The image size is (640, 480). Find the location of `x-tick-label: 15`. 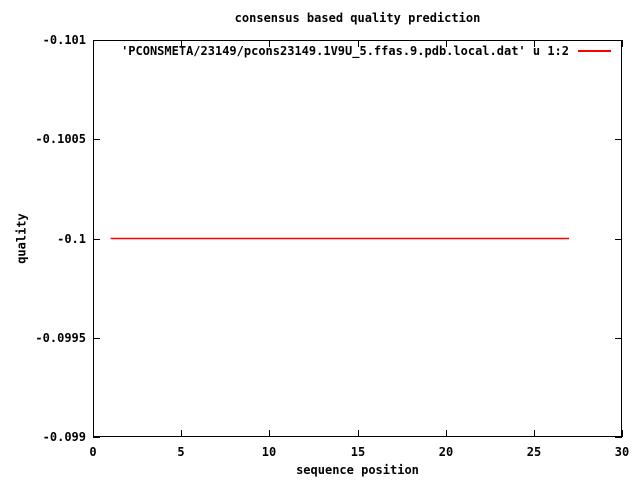

x-tick-label: 15 is located at coordinates (358, 452).